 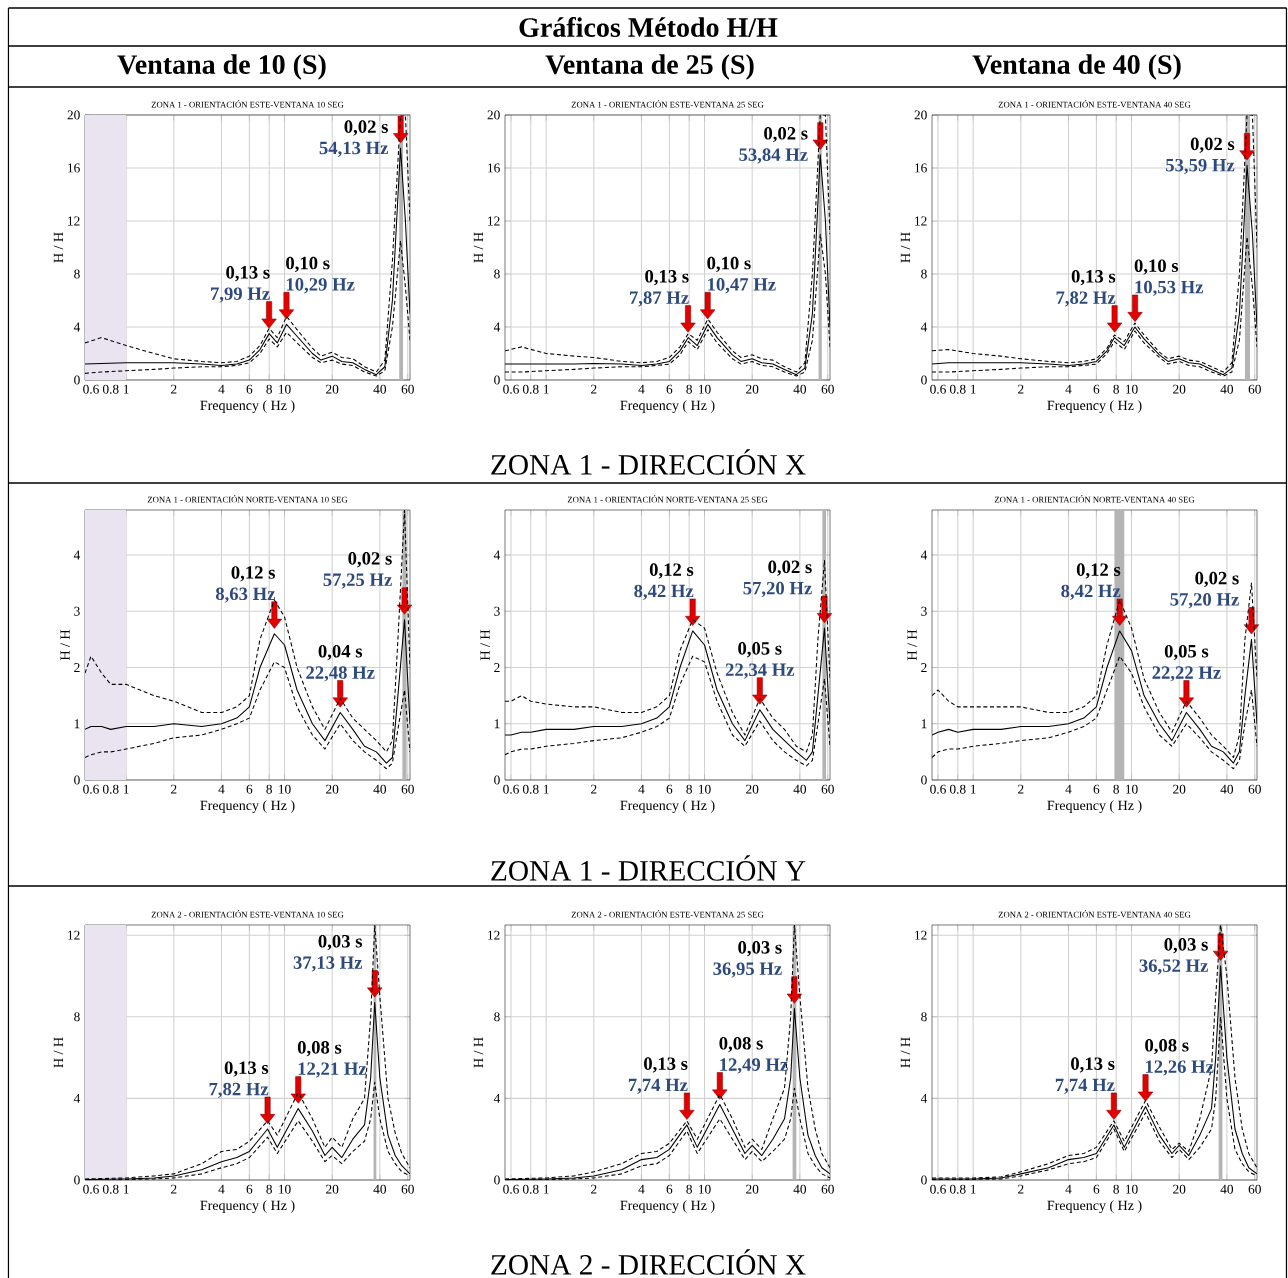 I want to click on annotation: 22,22 Hz, so click(x=1186, y=674).